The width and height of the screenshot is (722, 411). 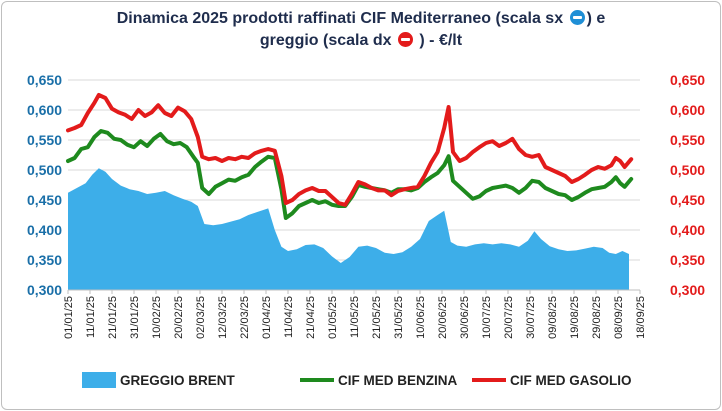 What do you see at coordinates (687, 140) in the screenshot?
I see `y-right-tick-label: 0,550` at bounding box center [687, 140].